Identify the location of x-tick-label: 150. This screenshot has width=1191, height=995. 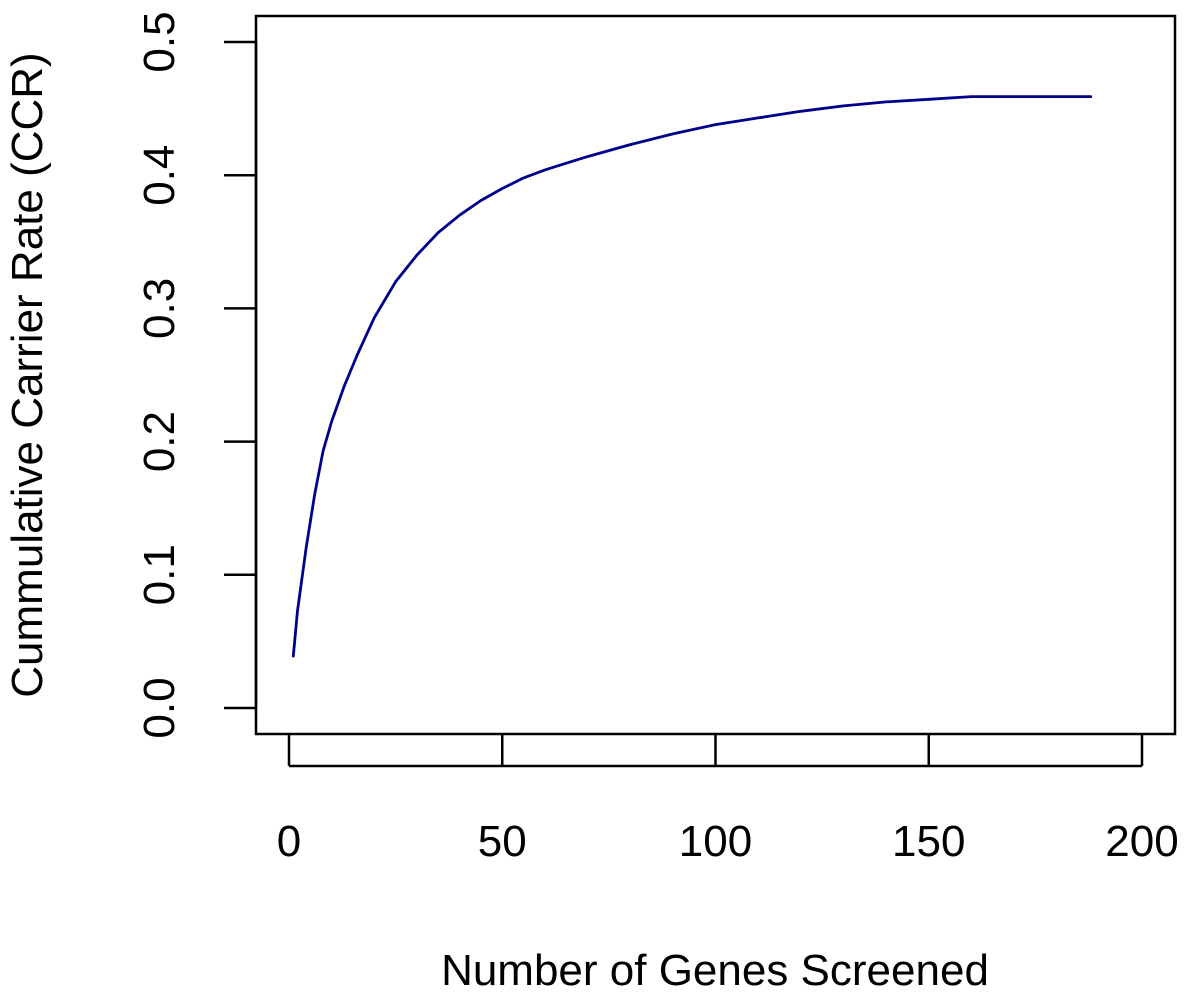
(928, 841).